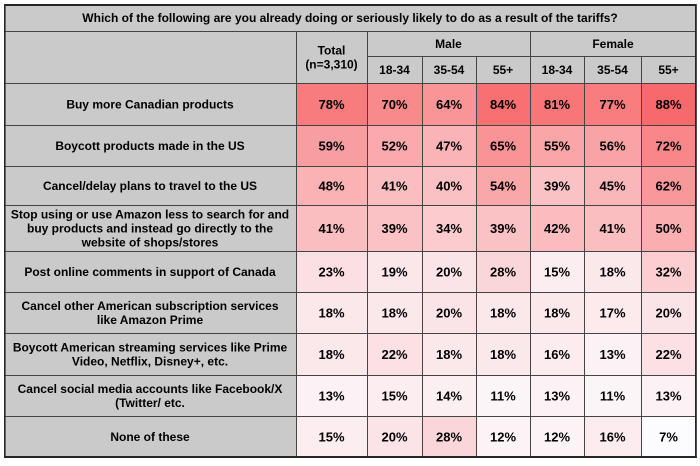 Image resolution: width=700 pixels, height=466 pixels. I want to click on svg-text: 62%, so click(668, 186).